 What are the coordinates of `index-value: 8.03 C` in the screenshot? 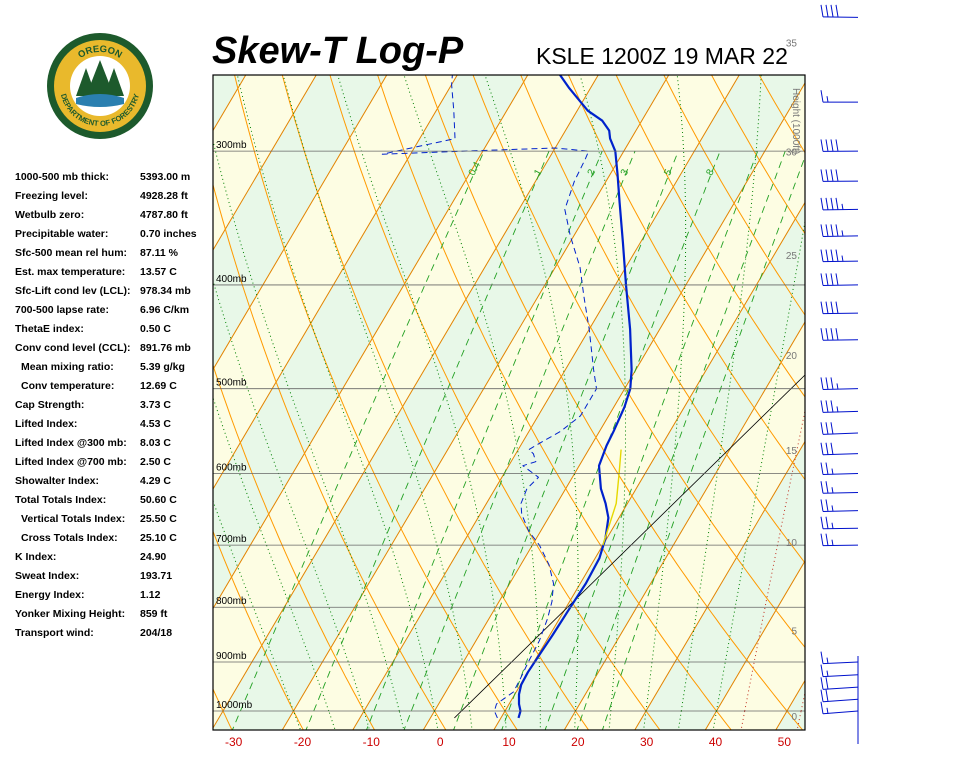 It's located at (155, 443).